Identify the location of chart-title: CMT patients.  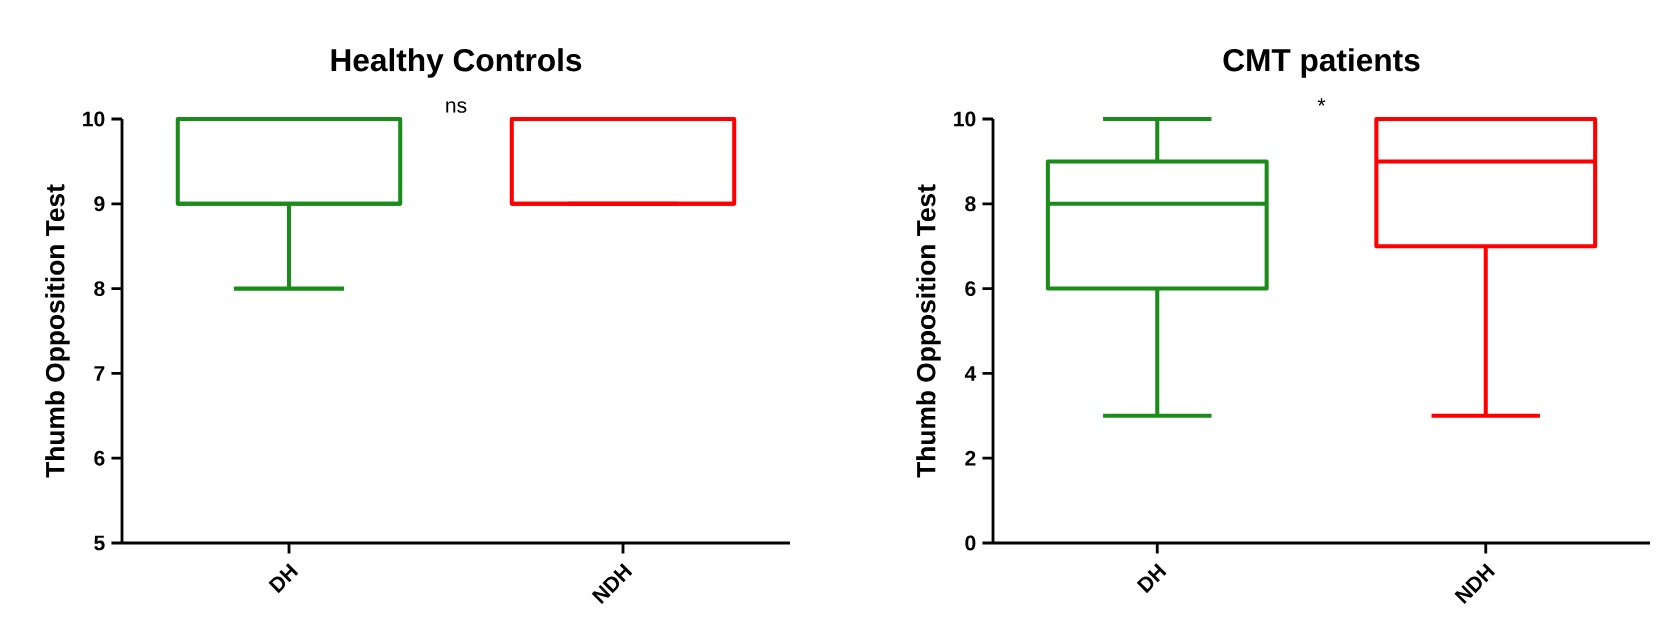
(1321, 63).